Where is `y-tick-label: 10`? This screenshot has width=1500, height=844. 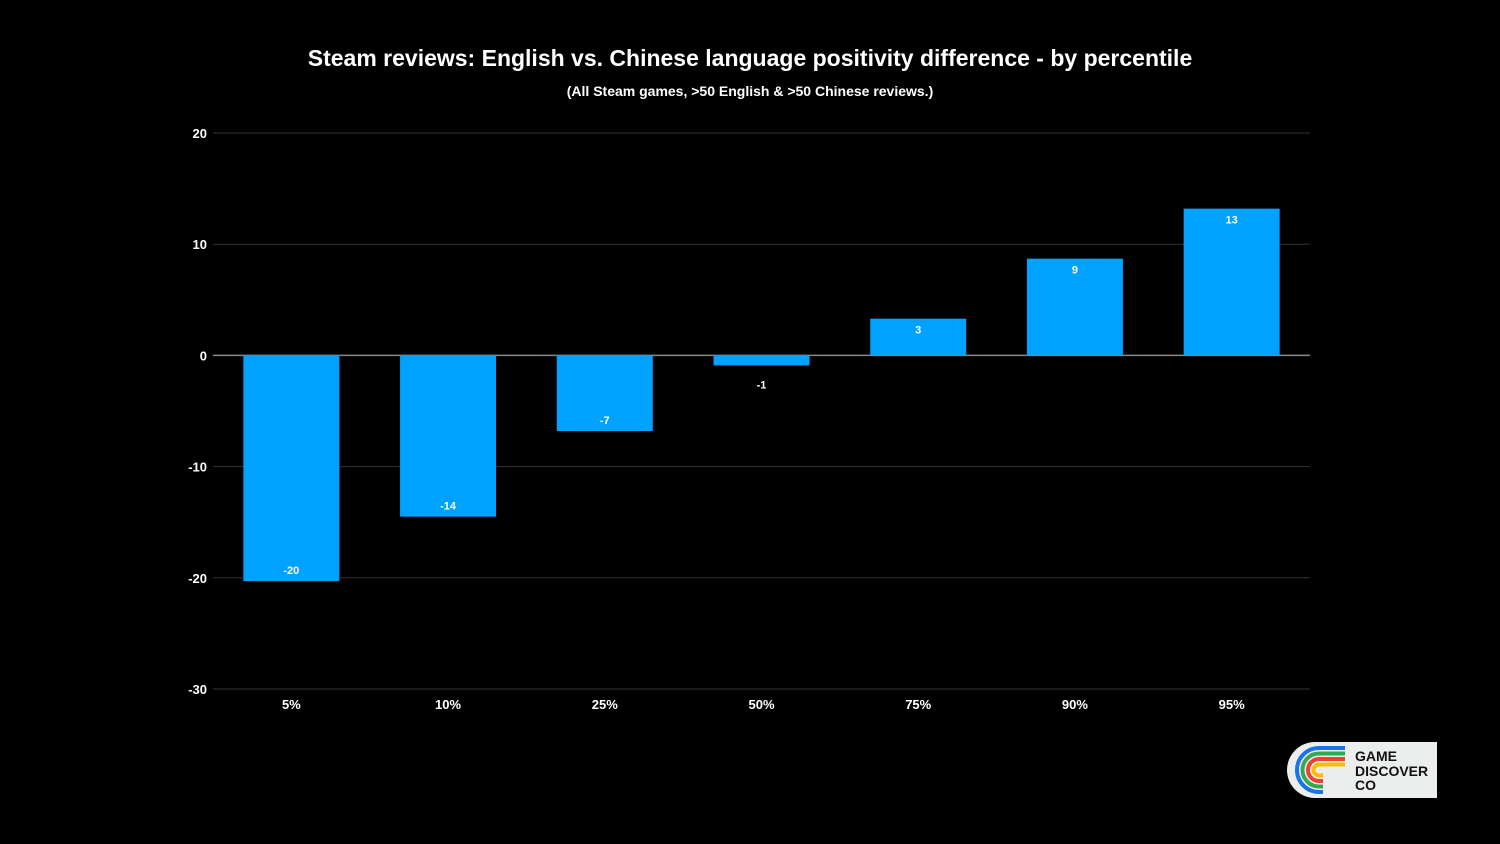 y-tick-label: 10 is located at coordinates (200, 244).